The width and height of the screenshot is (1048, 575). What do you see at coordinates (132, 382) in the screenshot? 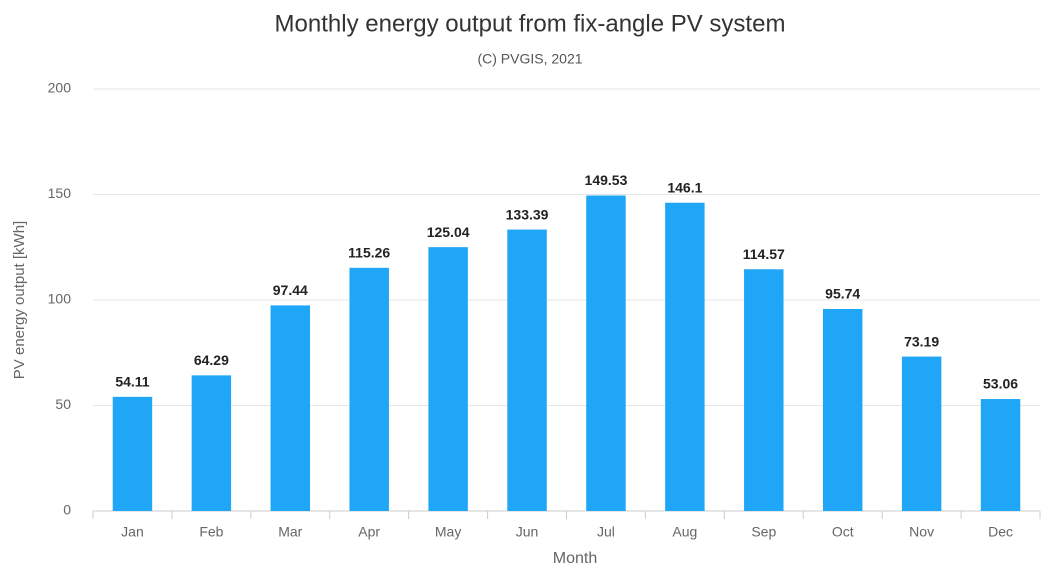
I see `data-label: 54.11` at bounding box center [132, 382].